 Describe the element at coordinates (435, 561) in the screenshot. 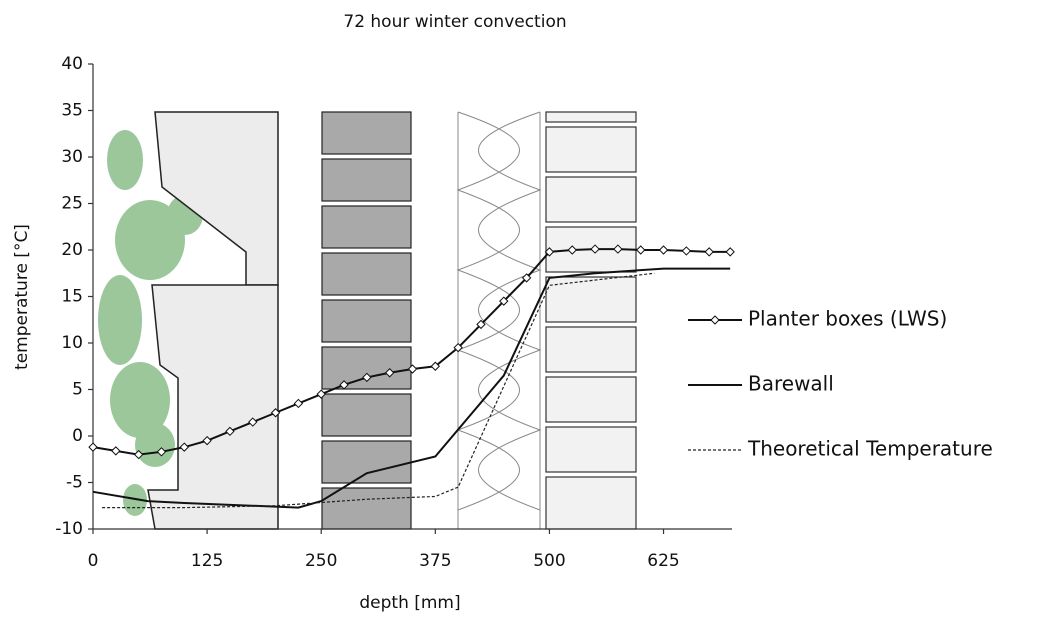

I see `x-tick-label: 375` at that location.